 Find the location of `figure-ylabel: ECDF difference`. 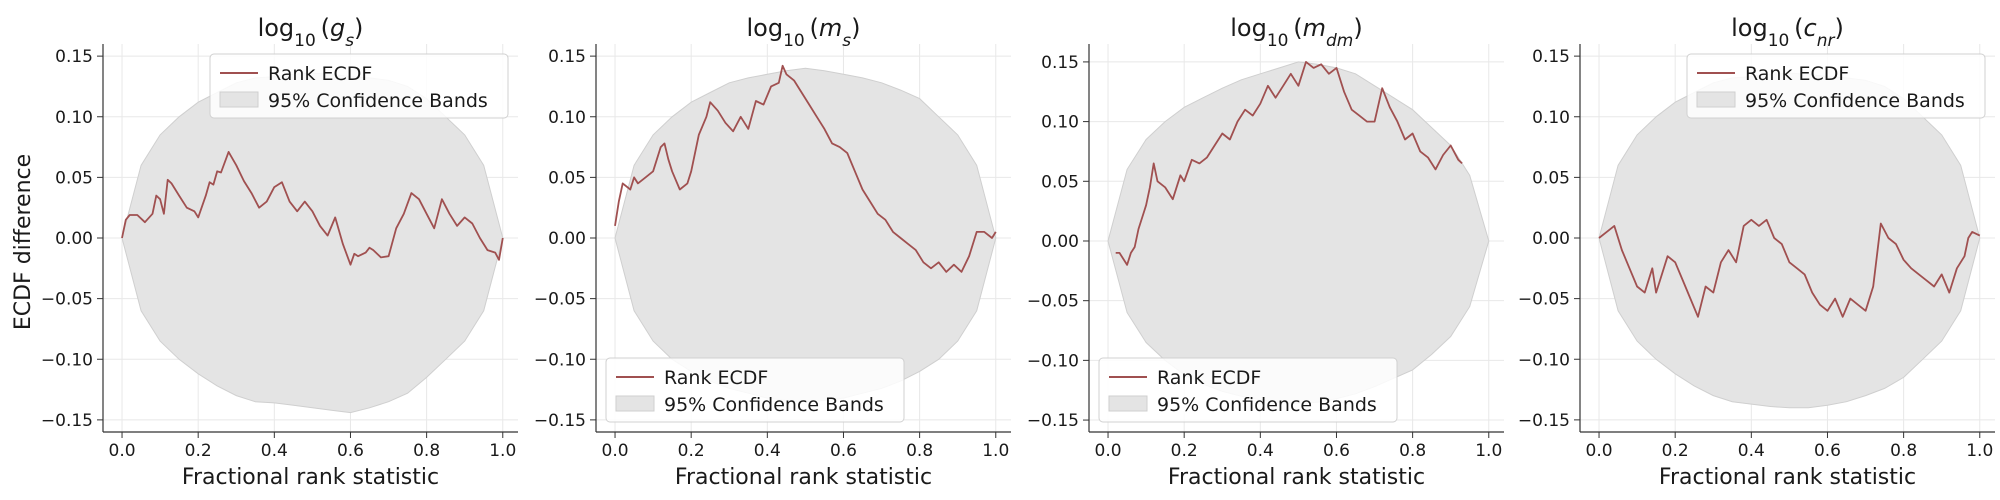

figure-ylabel: ECDF difference is located at coordinates (23, 242).